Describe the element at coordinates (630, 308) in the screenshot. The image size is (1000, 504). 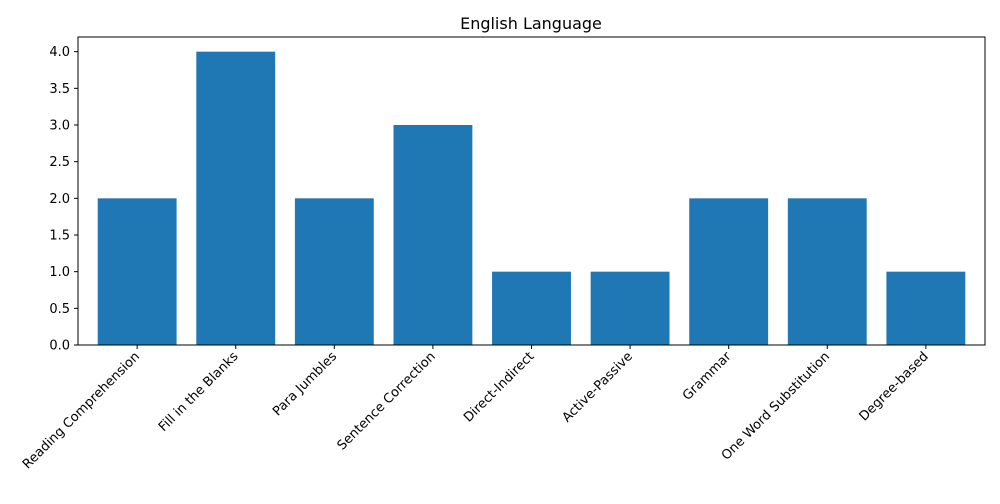
I see `bar-active-passive` at that location.